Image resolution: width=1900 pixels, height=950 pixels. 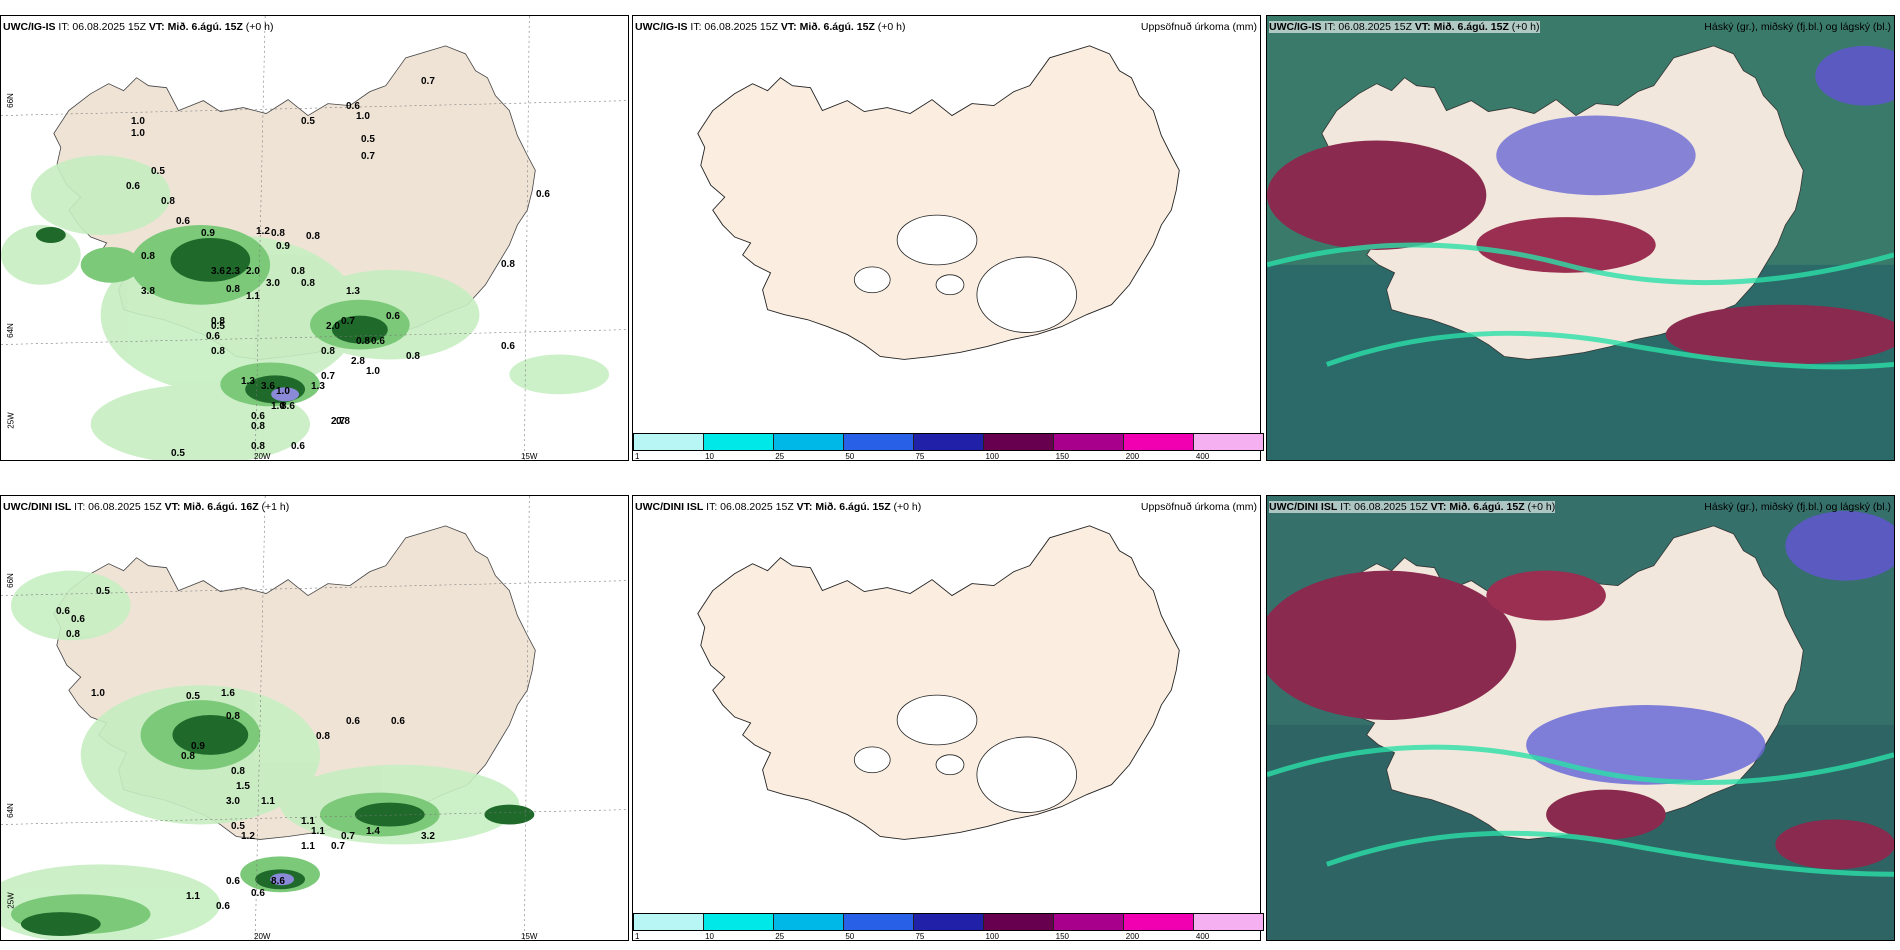 What do you see at coordinates (338, 421) in the screenshot?
I see `precip-value-label: 2.7` at bounding box center [338, 421].